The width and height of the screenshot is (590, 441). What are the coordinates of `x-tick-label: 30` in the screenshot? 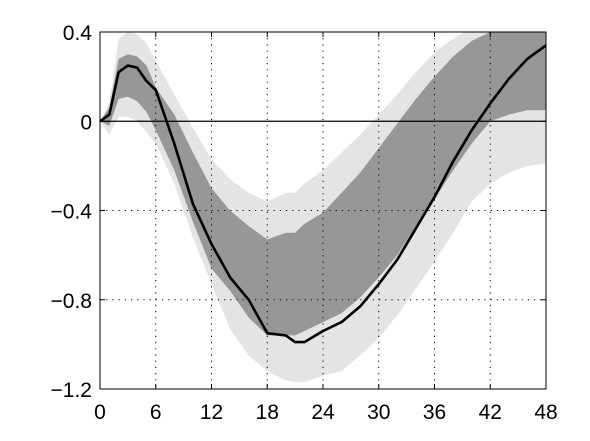 It's located at (378, 412).